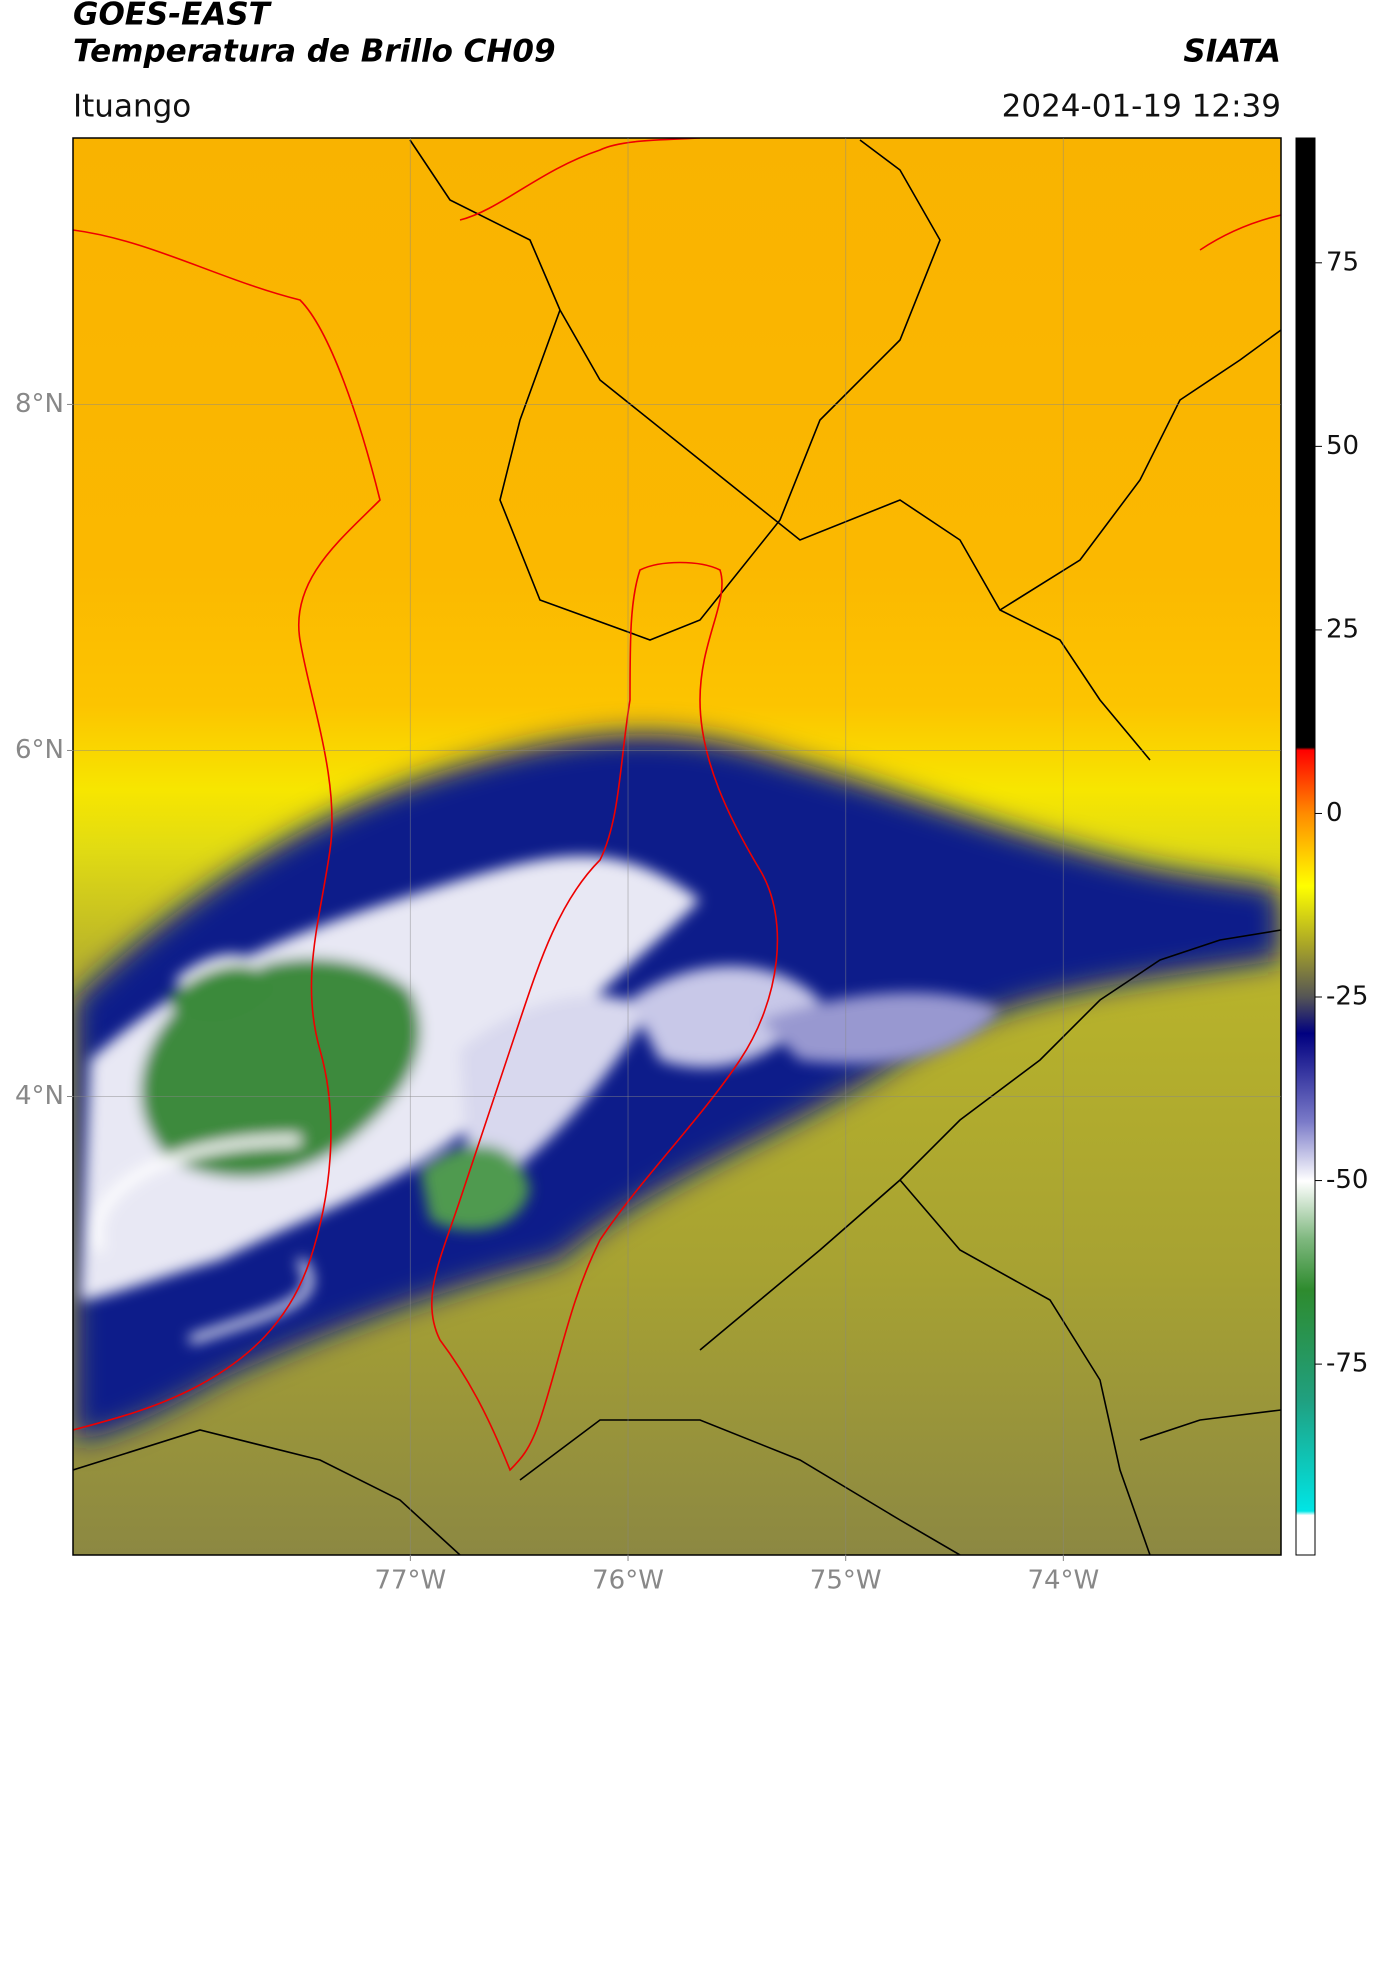 The image size is (1384, 1981). Describe the element at coordinates (846, 1581) in the screenshot. I see `x-tick-label: 75°W` at that location.